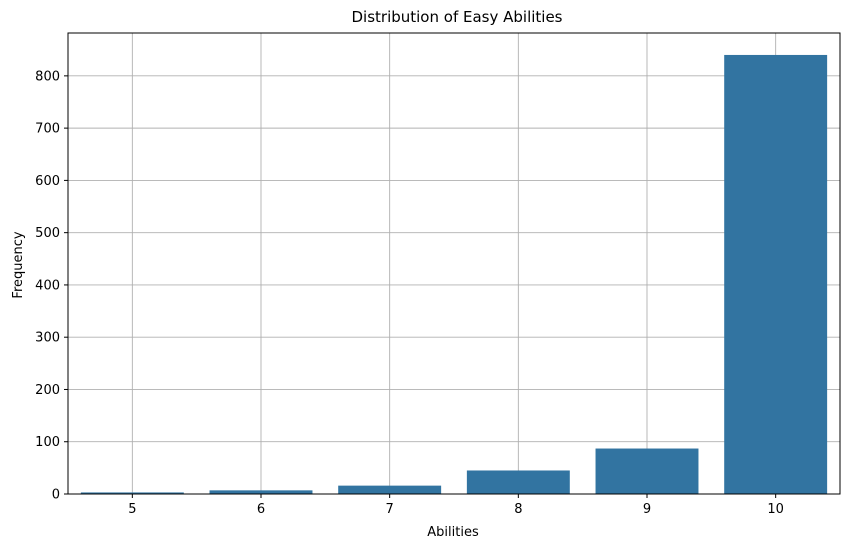 Image resolution: width=850 pixels, height=551 pixels. What do you see at coordinates (456, 505) in the screenshot?
I see `x-axis-ticks: 5 6 7 8 9 10` at bounding box center [456, 505].